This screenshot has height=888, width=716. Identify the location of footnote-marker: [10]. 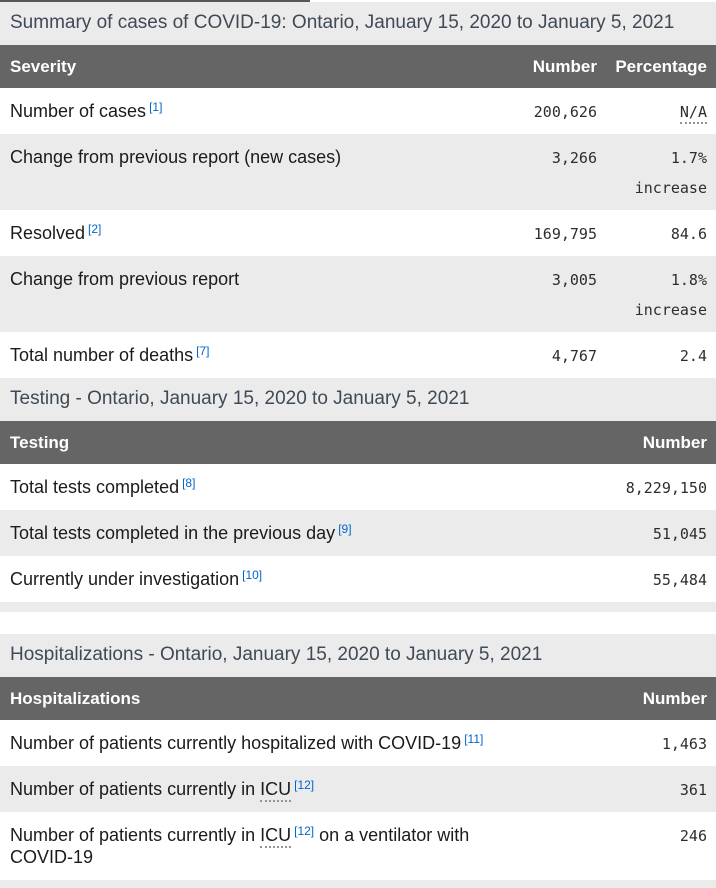
(252, 575).